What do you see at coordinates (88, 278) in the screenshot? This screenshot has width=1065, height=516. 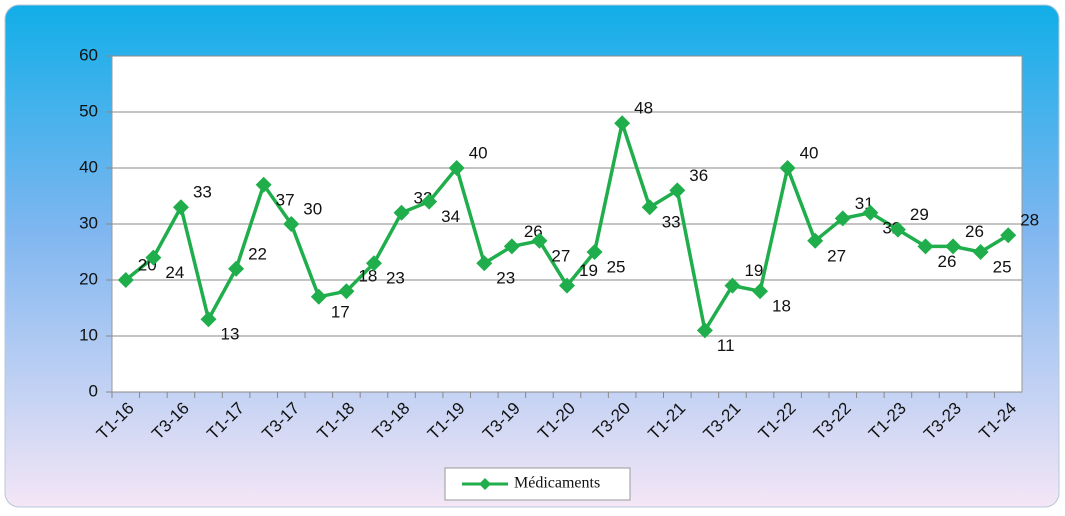 I see `y-tick-label: 20` at bounding box center [88, 278].